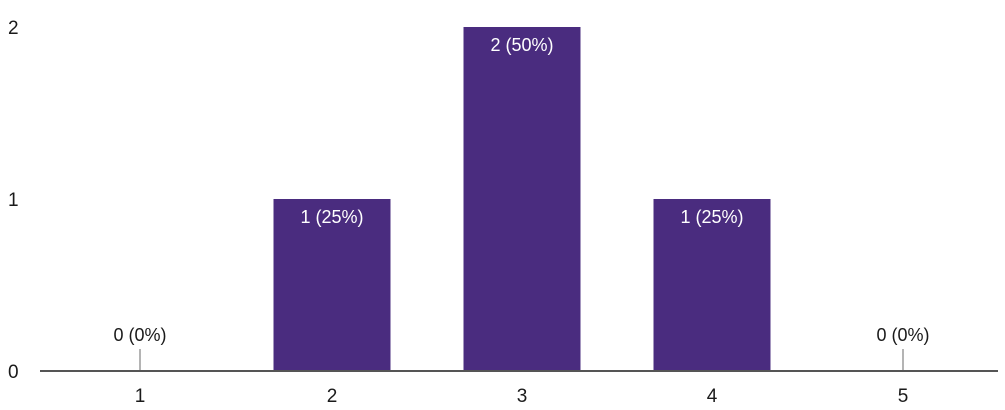  Describe the element at coordinates (13, 28) in the screenshot. I see `y-tick-label: 2` at that location.